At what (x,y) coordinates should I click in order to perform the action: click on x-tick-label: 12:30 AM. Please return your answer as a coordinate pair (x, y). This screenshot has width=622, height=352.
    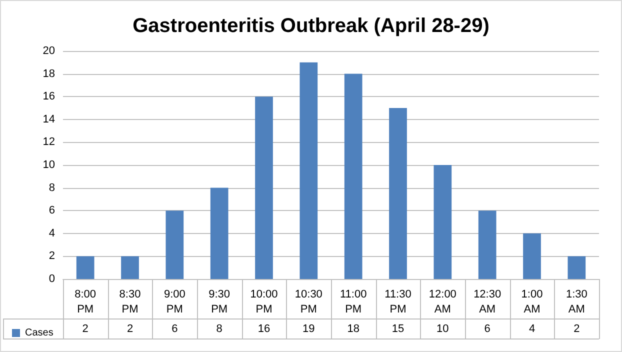
    Looking at the image, I should click on (488, 302).